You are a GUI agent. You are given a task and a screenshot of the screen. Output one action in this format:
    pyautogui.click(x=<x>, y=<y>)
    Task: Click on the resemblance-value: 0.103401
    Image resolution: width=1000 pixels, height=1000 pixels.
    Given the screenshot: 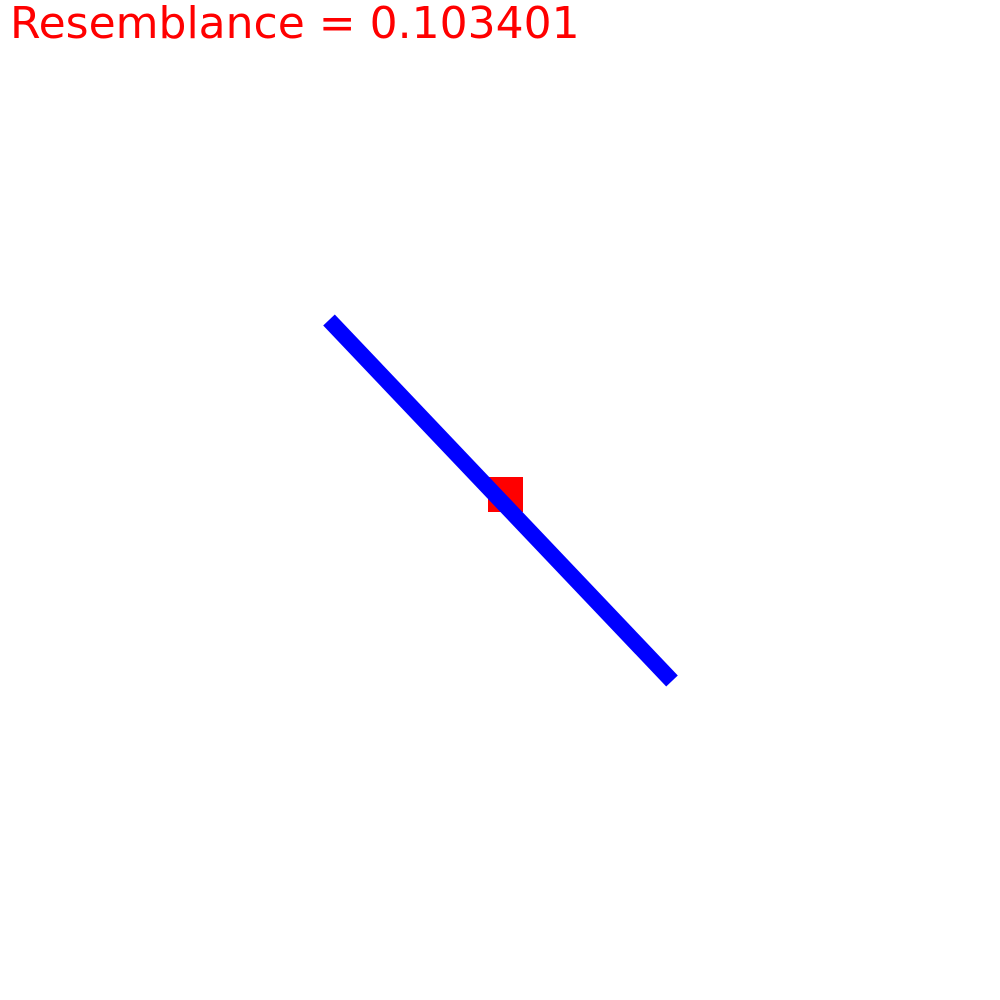 What is the action you would take?
    pyautogui.click(x=474, y=24)
    